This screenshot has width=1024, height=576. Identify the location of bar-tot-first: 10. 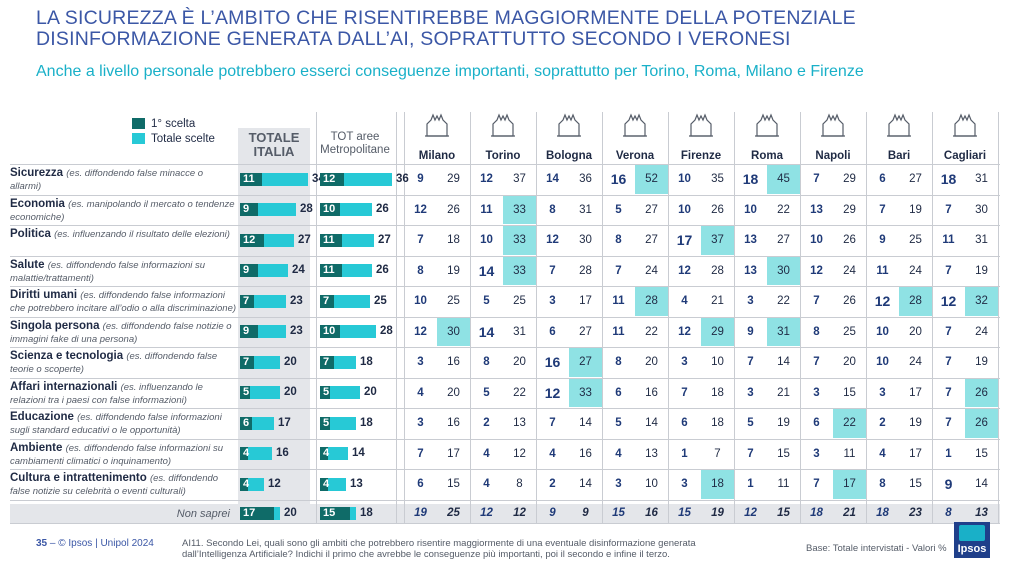
(330, 332).